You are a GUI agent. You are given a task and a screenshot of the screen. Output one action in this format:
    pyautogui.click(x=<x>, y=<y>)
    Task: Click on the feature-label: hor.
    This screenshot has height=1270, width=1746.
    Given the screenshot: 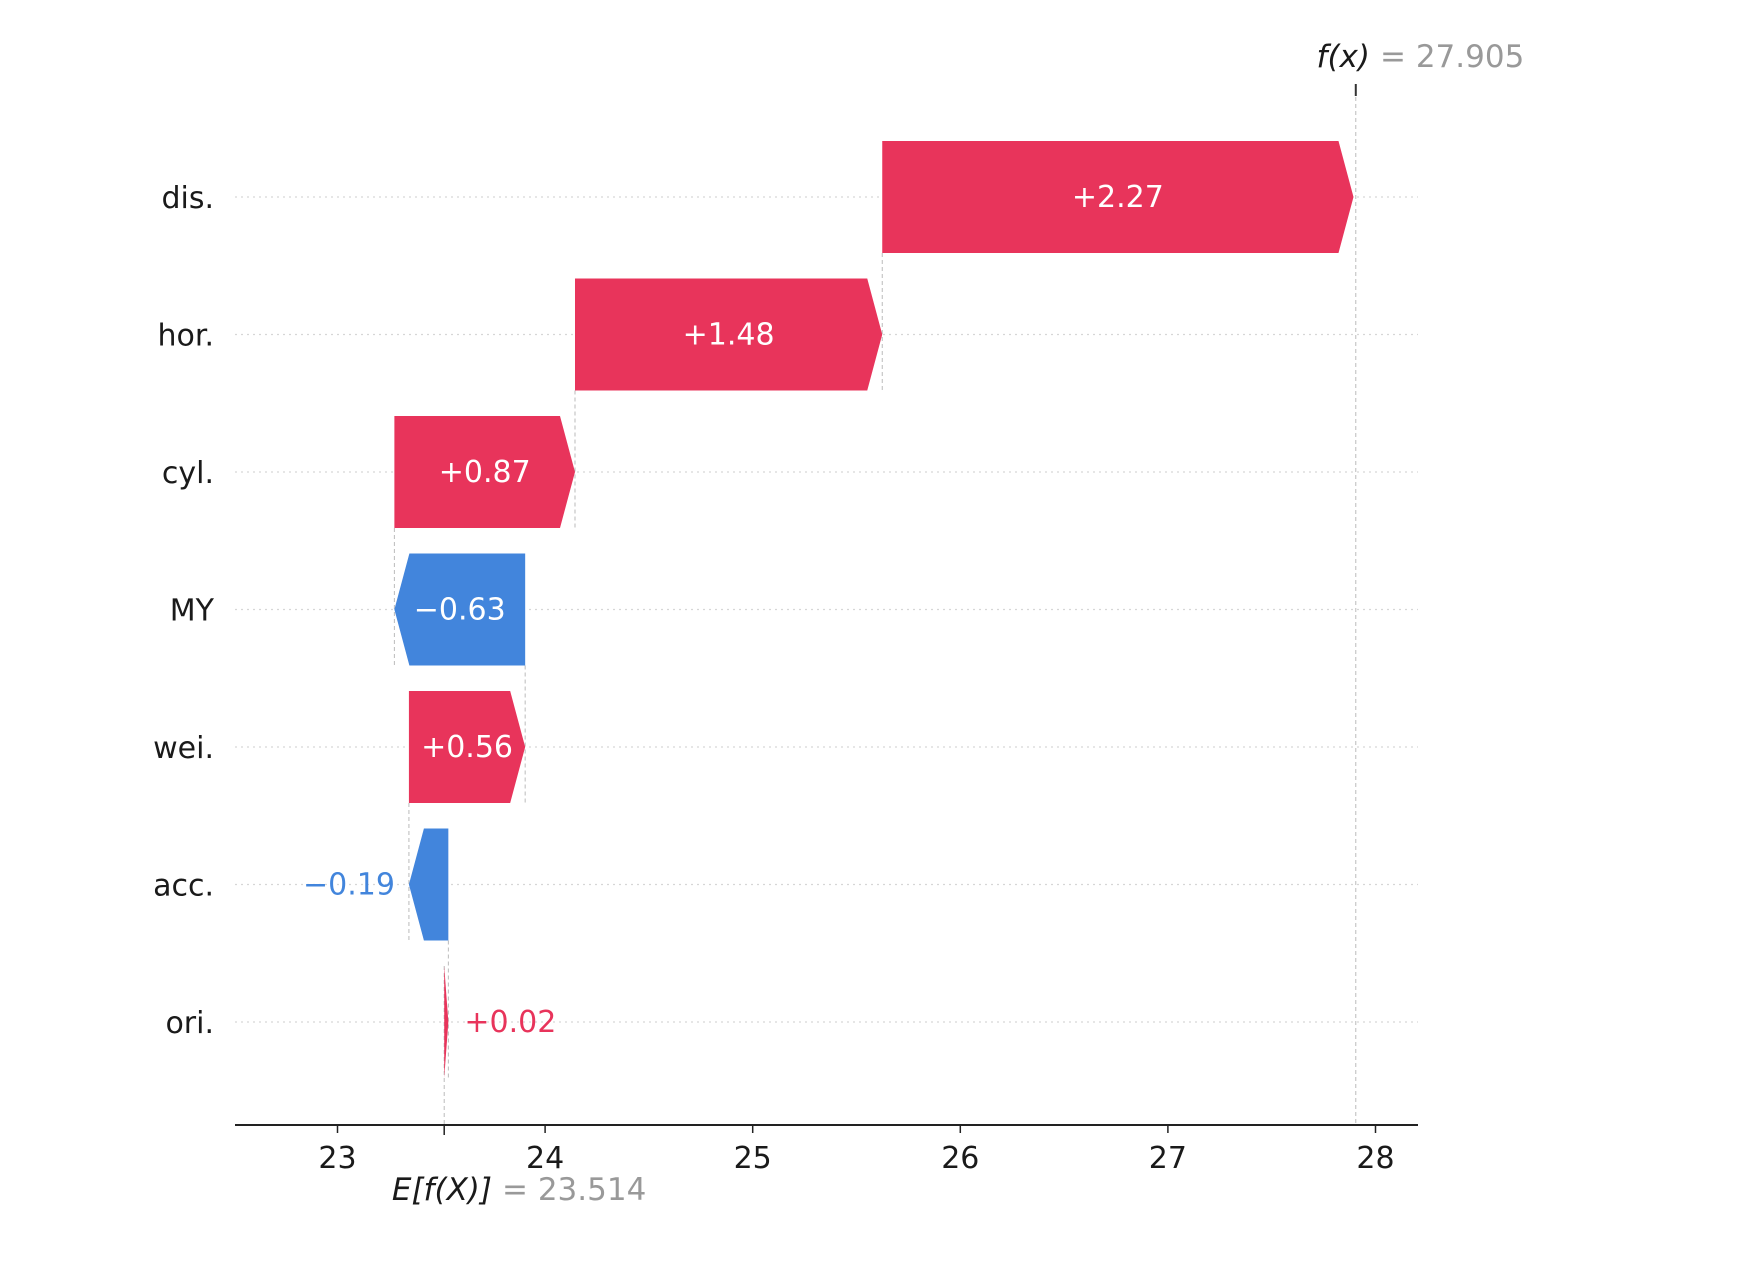 What is the action you would take?
    pyautogui.click(x=186, y=336)
    